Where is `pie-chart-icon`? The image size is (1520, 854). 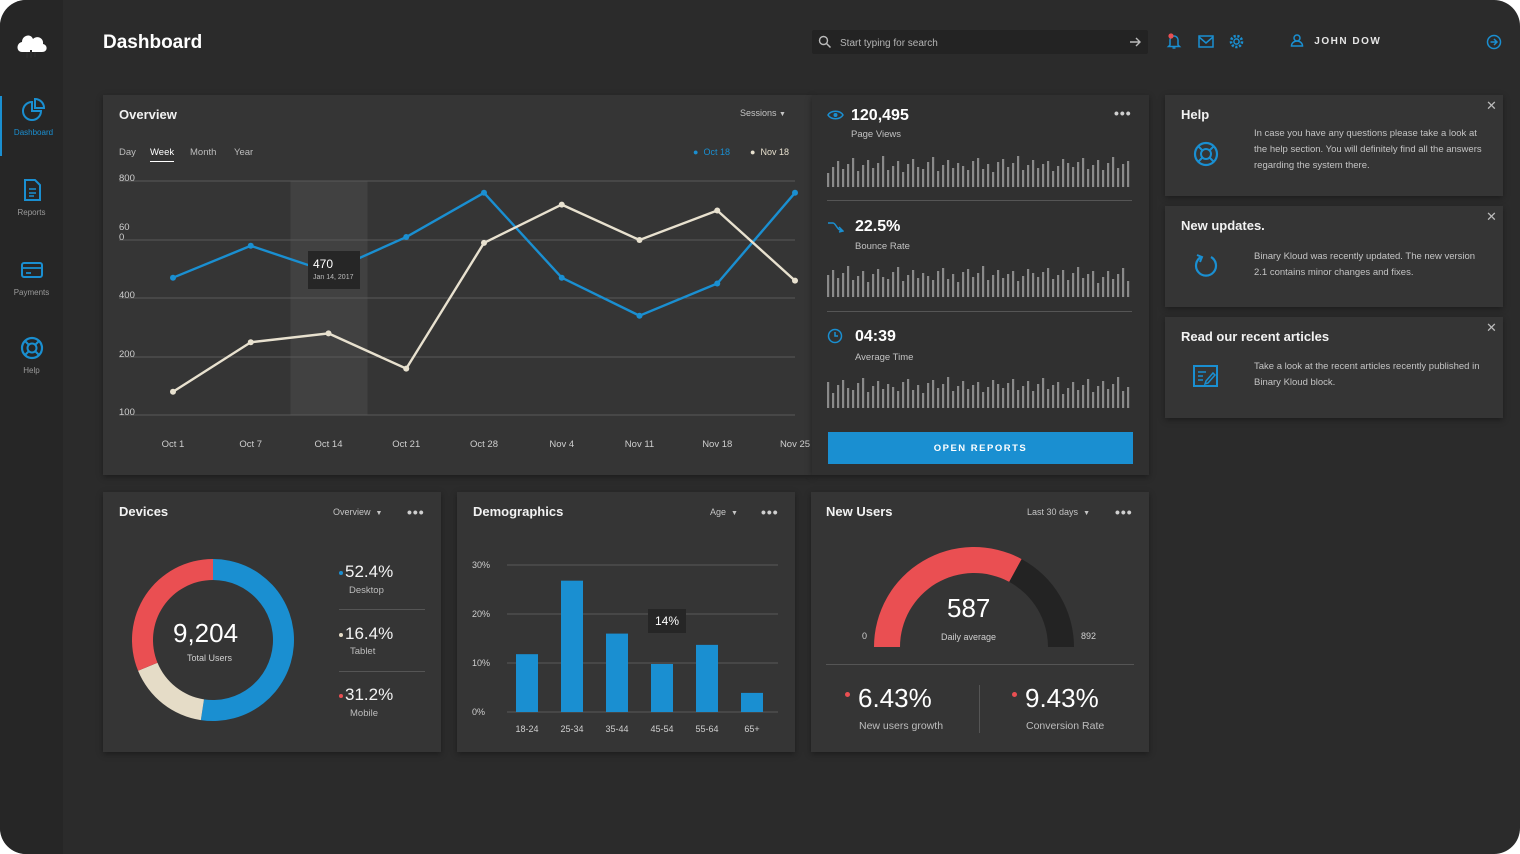
pie-chart-icon is located at coordinates (33, 109).